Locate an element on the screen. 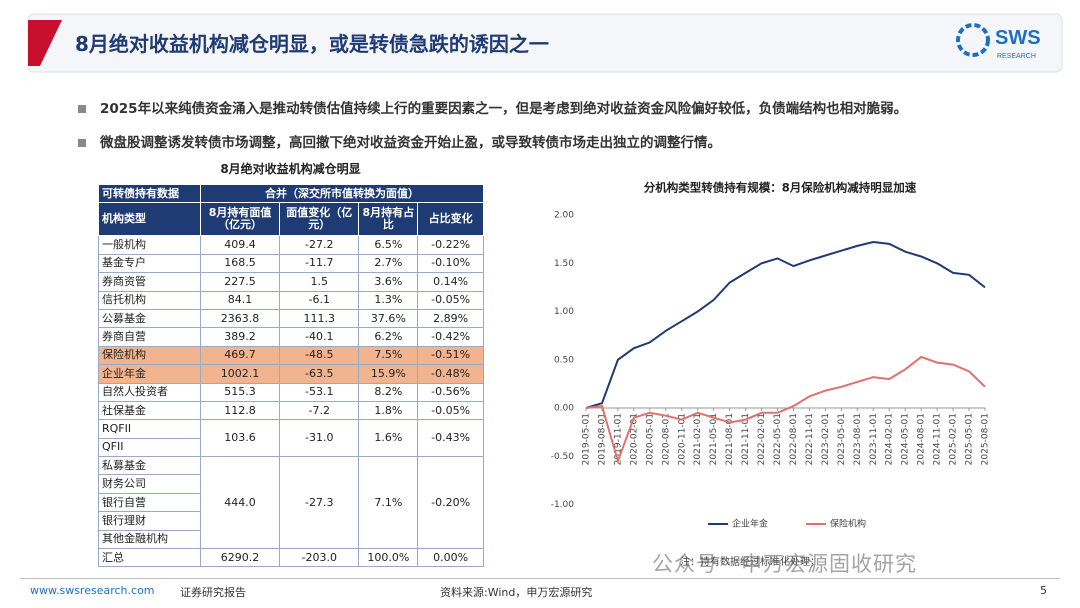  footer-label: 证券研究报告 is located at coordinates (213, 592).